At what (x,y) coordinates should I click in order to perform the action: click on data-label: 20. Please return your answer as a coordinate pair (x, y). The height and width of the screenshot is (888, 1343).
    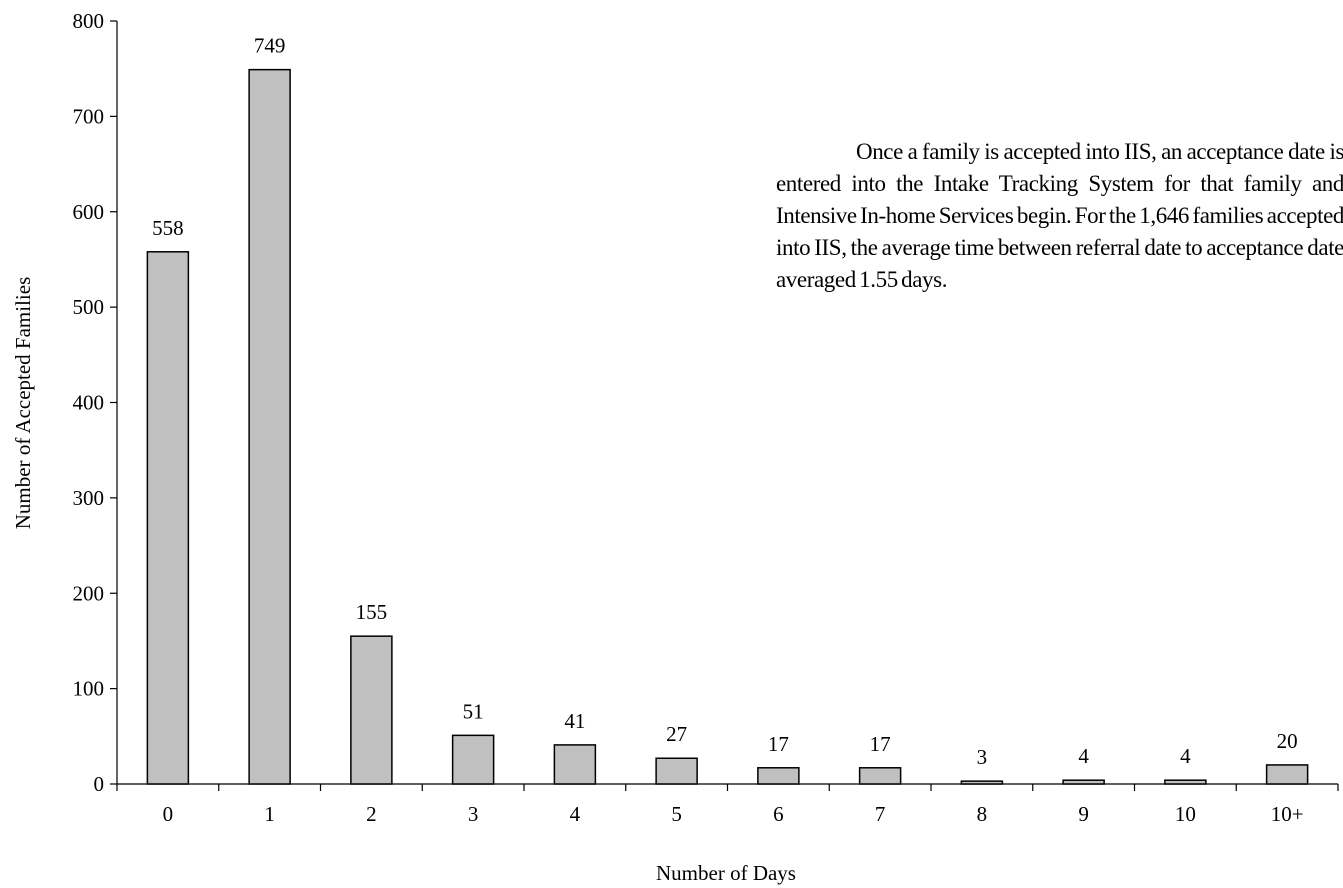
    Looking at the image, I should click on (1287, 741).